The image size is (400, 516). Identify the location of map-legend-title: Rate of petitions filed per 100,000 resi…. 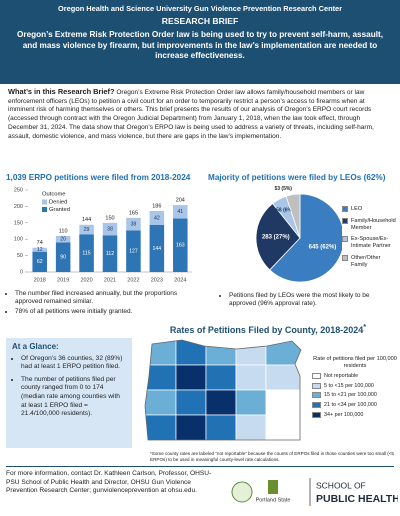
(355, 362).